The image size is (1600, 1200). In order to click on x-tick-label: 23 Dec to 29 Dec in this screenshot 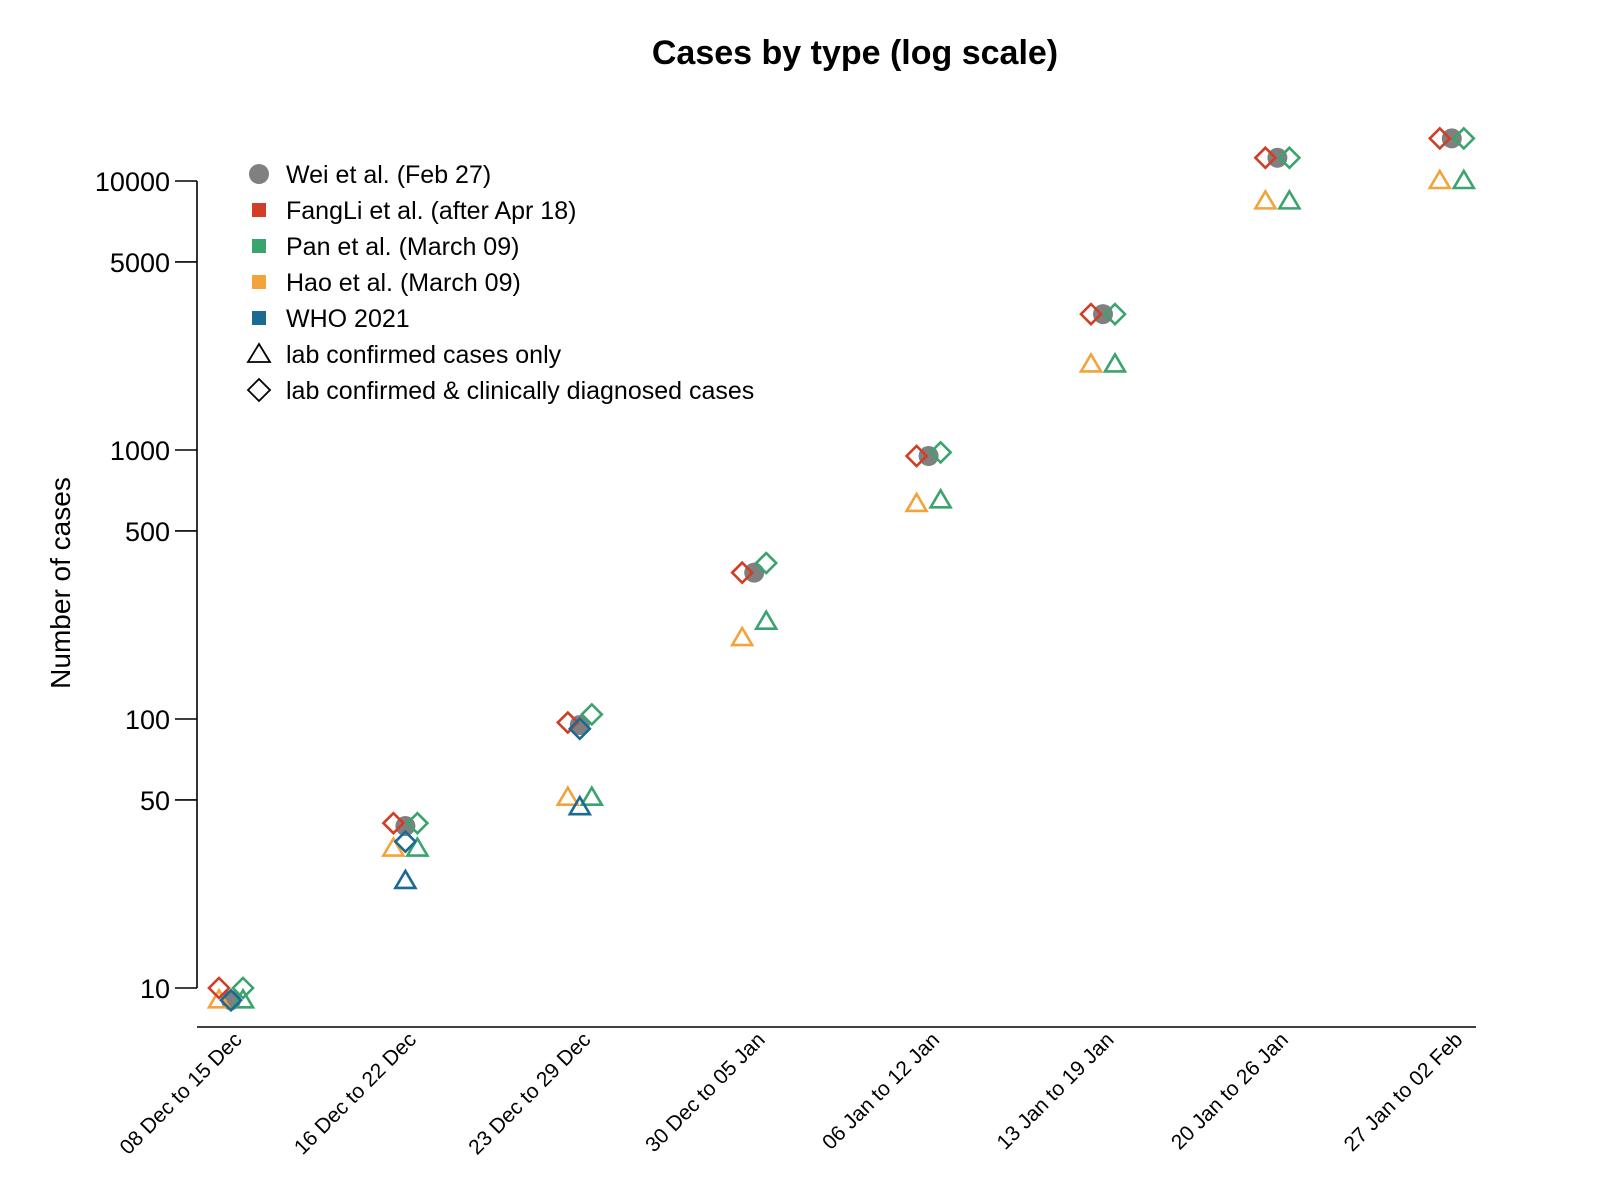, I will do `click(529, 1093)`.